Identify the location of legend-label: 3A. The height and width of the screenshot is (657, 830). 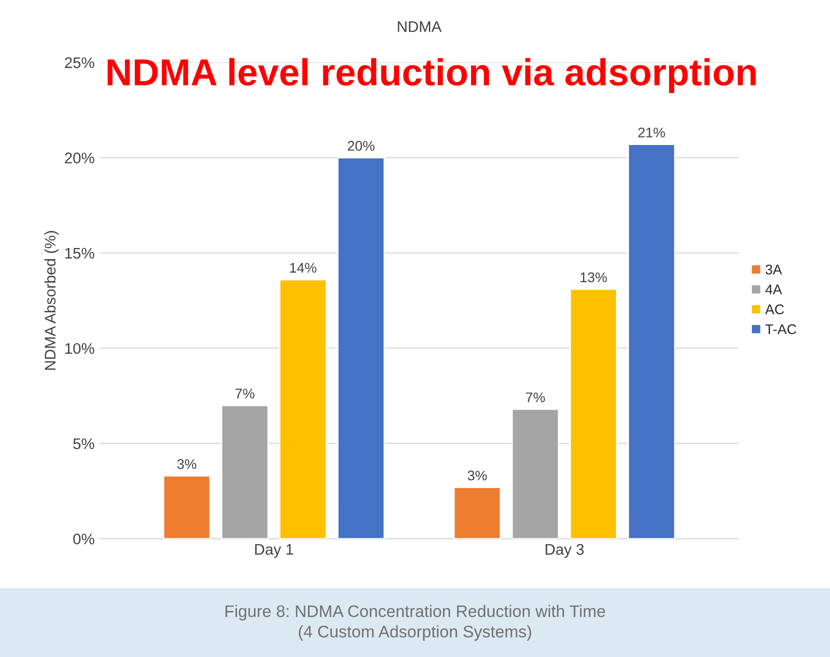
(774, 269).